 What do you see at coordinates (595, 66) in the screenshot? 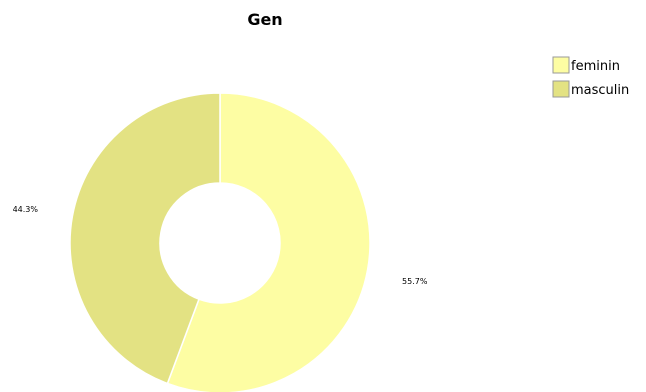
I see `legend-label-feminin: feminin` at bounding box center [595, 66].